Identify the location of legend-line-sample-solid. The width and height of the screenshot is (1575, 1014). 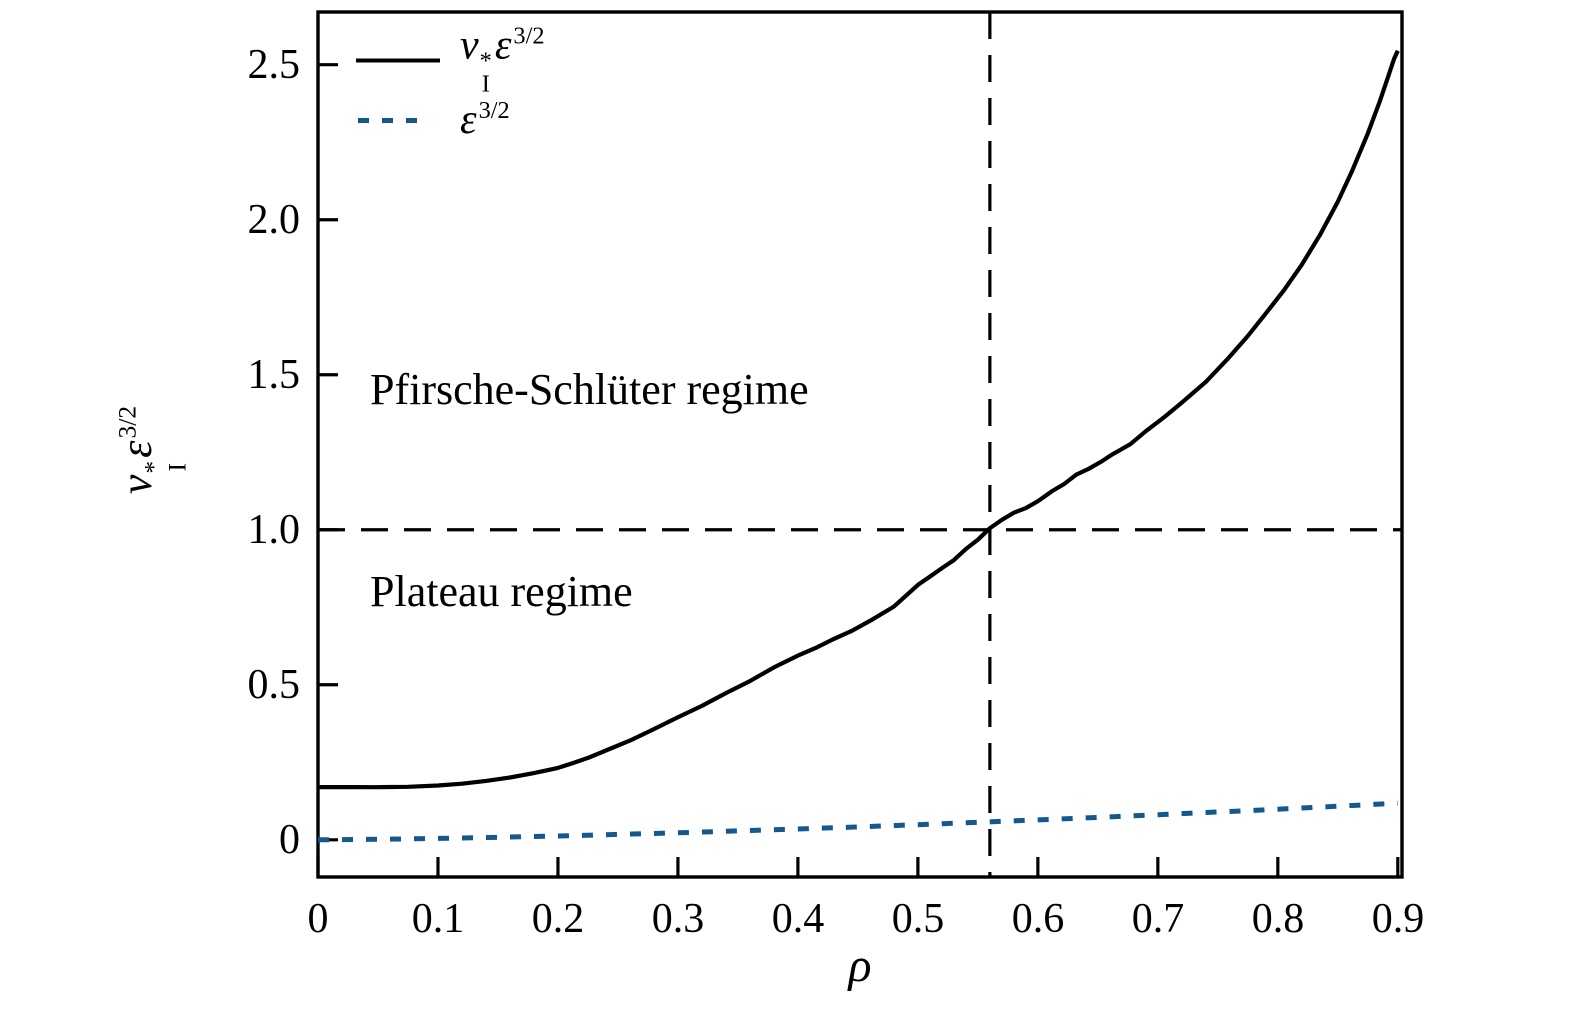
(398, 59).